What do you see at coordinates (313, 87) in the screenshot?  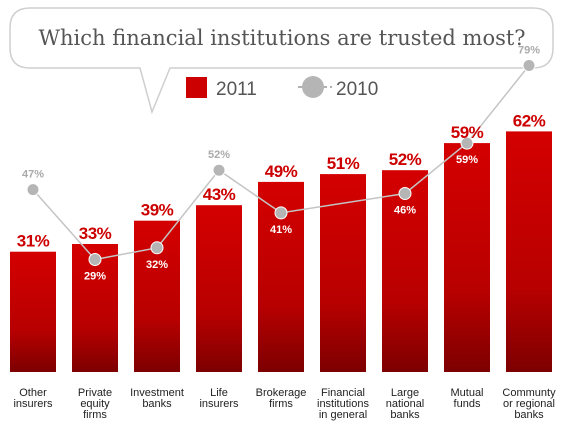 I see `legend-marker-2010` at bounding box center [313, 87].